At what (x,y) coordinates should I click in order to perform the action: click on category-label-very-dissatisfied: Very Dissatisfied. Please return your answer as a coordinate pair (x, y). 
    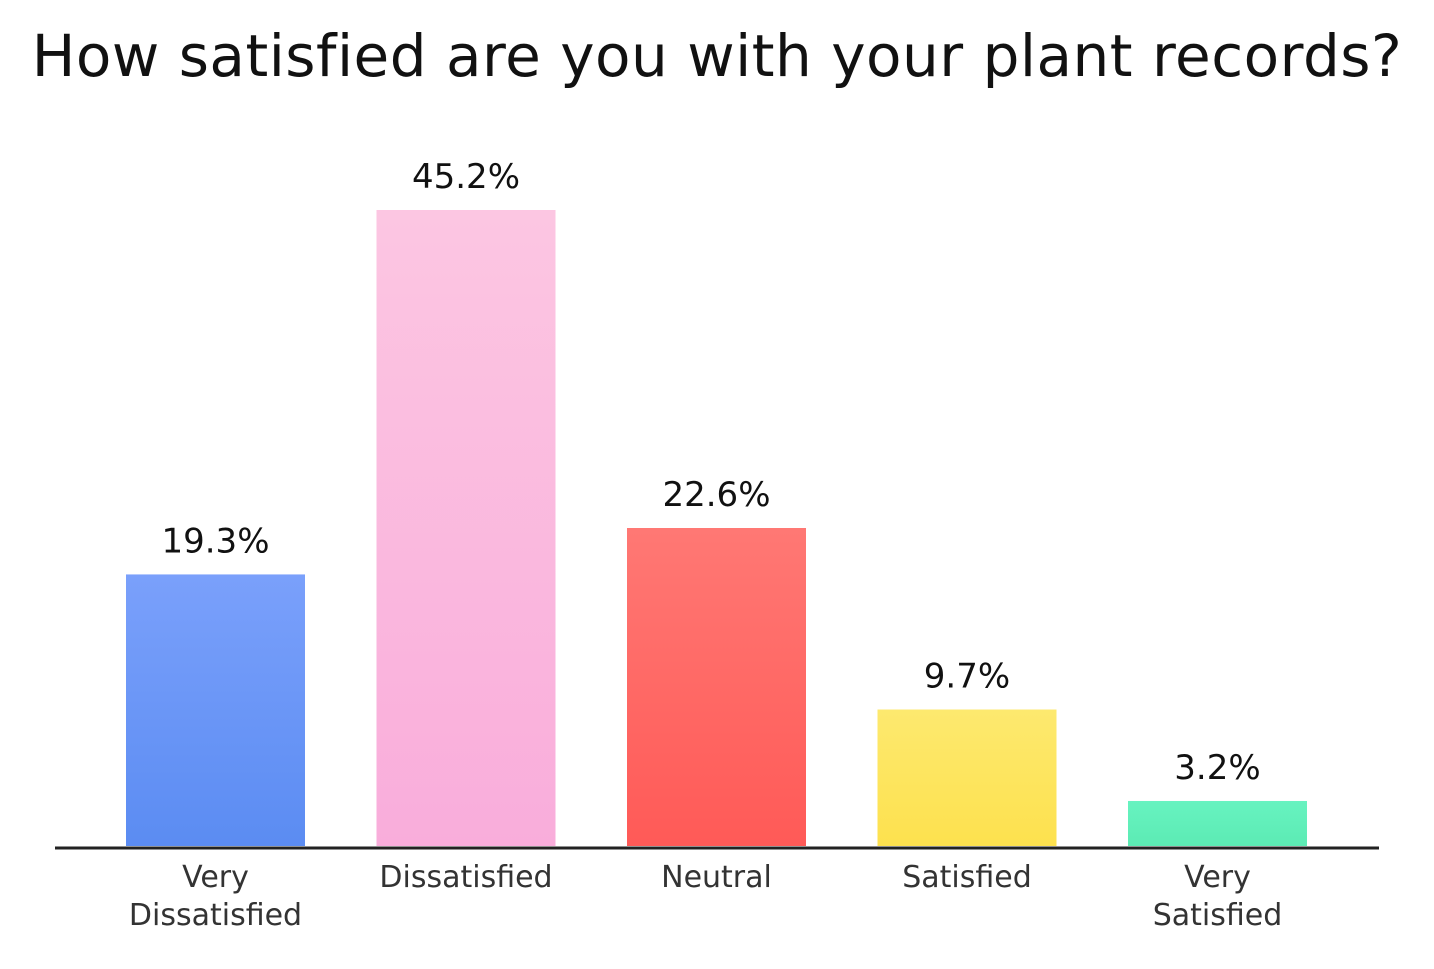
    Looking at the image, I should click on (215, 896).